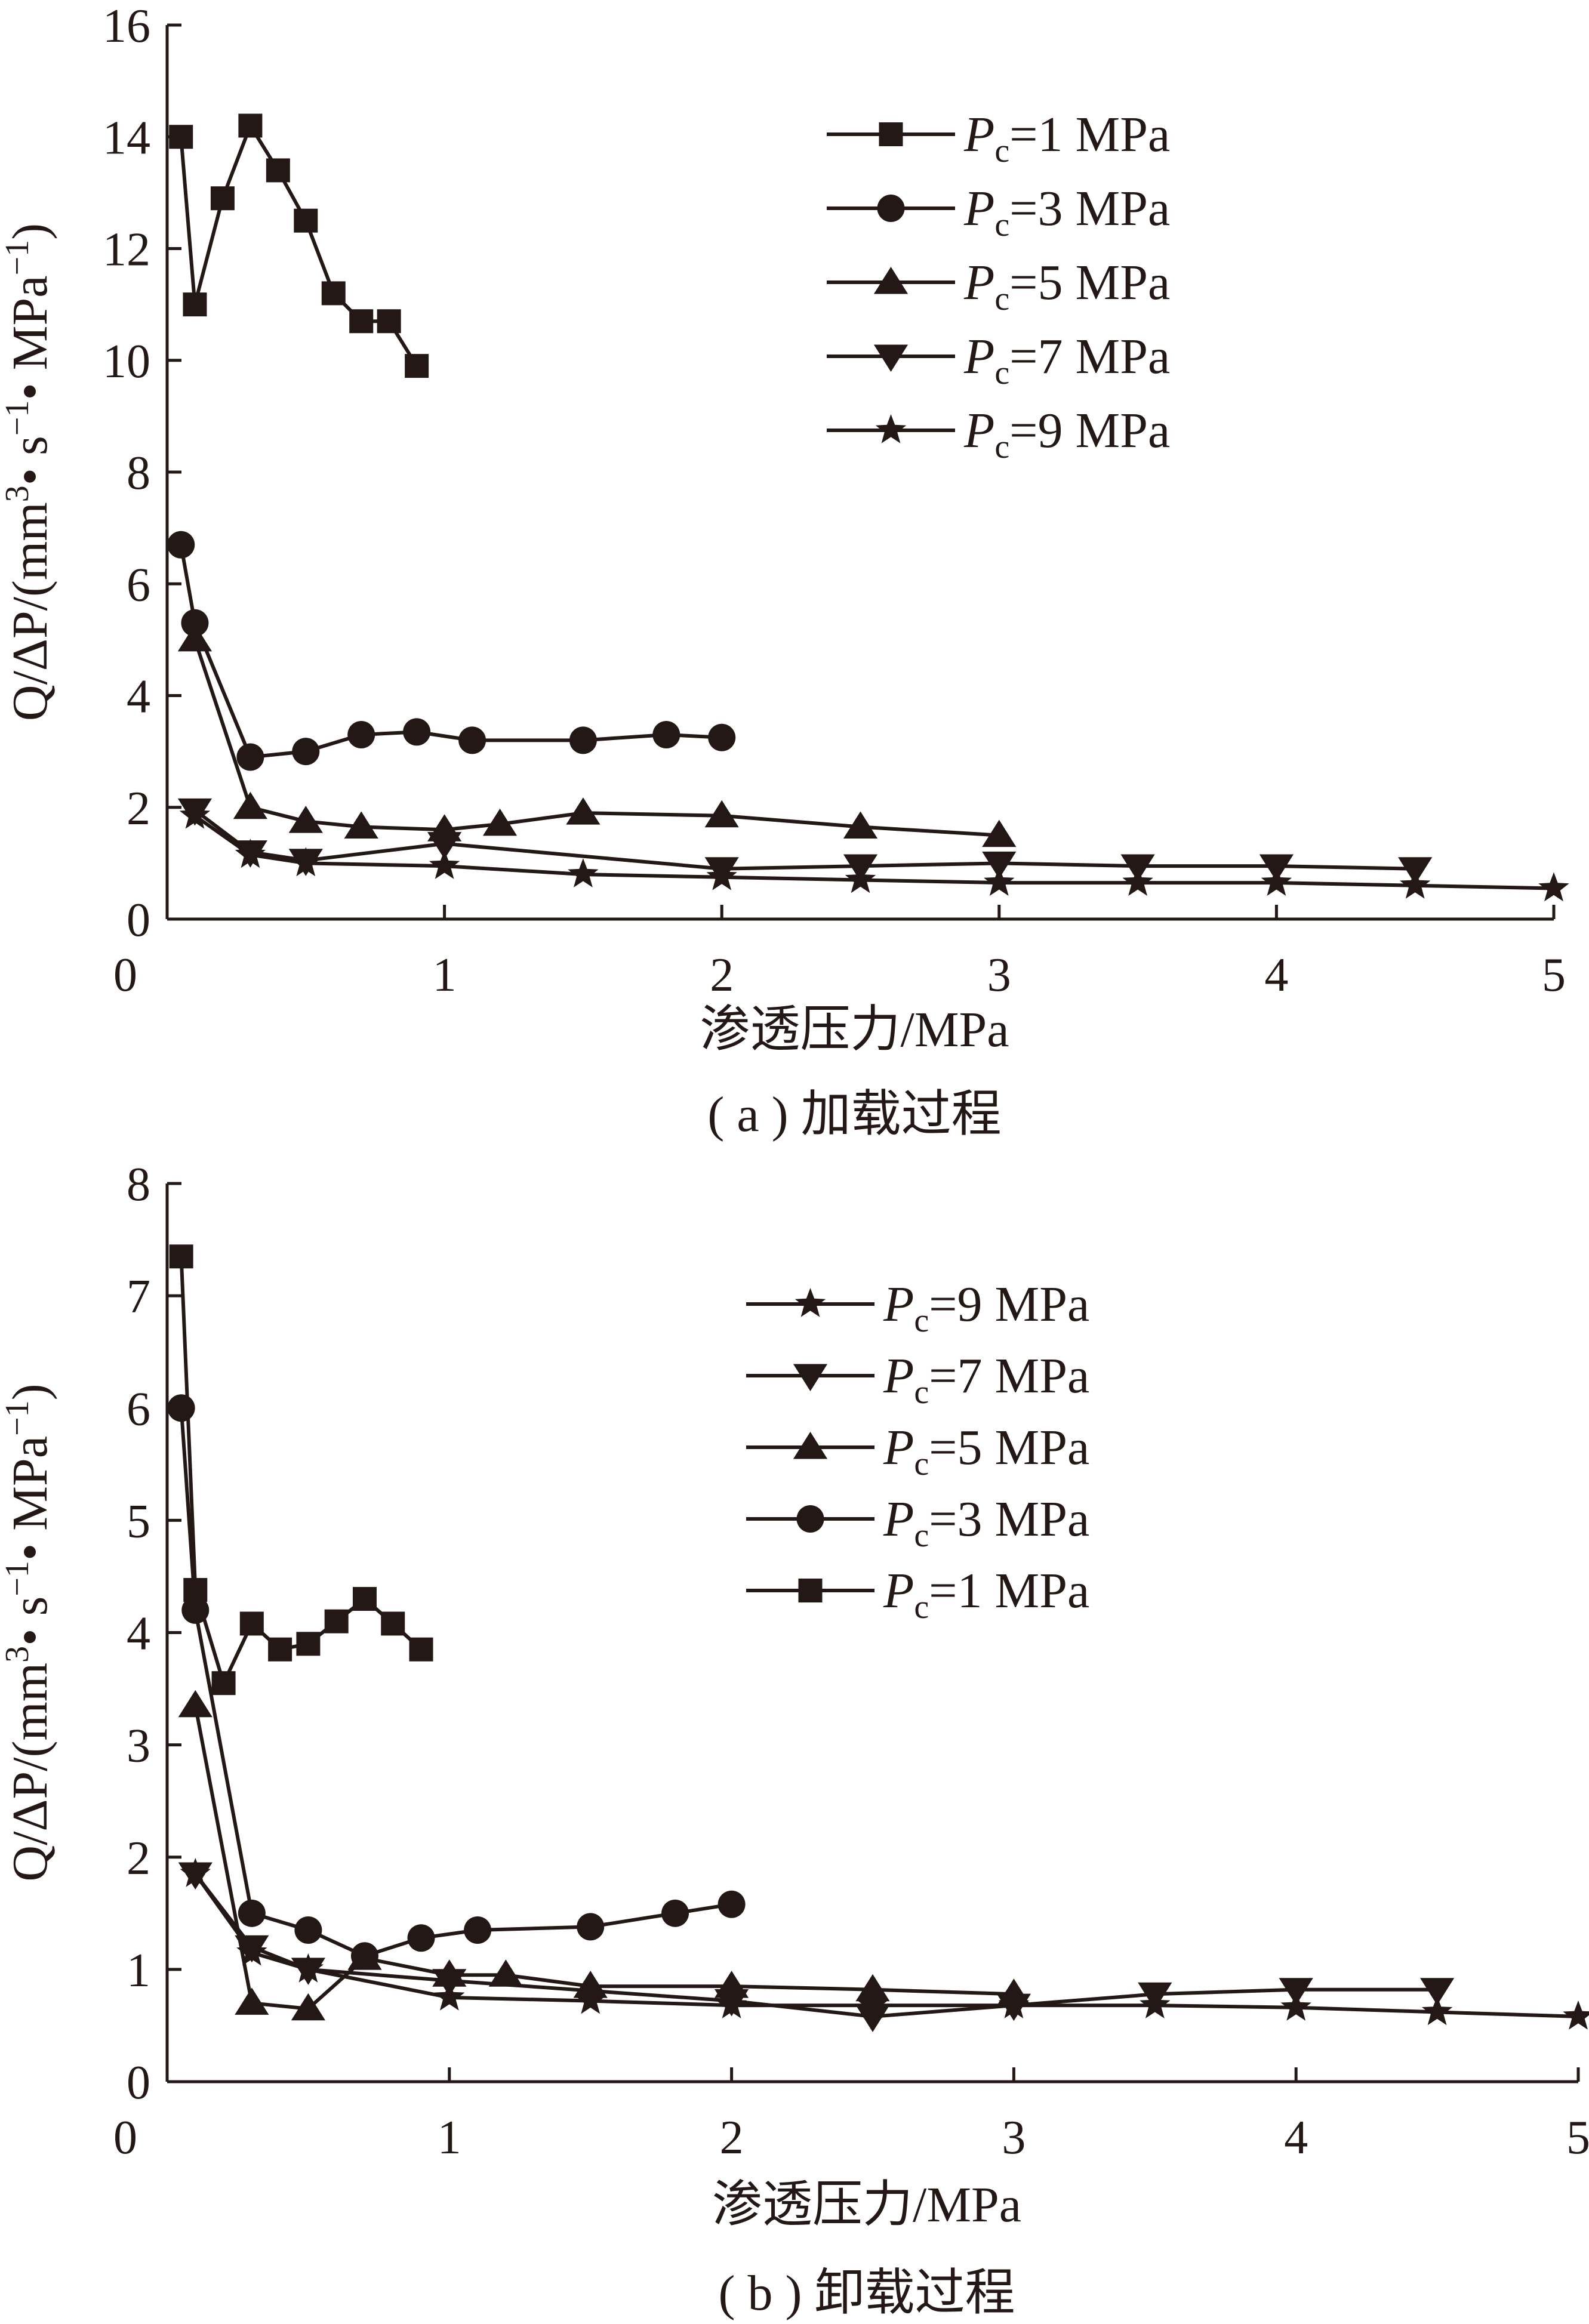 The width and height of the screenshot is (1589, 2324). What do you see at coordinates (138, 1297) in the screenshot?
I see `y-tick-label: 7` at bounding box center [138, 1297].